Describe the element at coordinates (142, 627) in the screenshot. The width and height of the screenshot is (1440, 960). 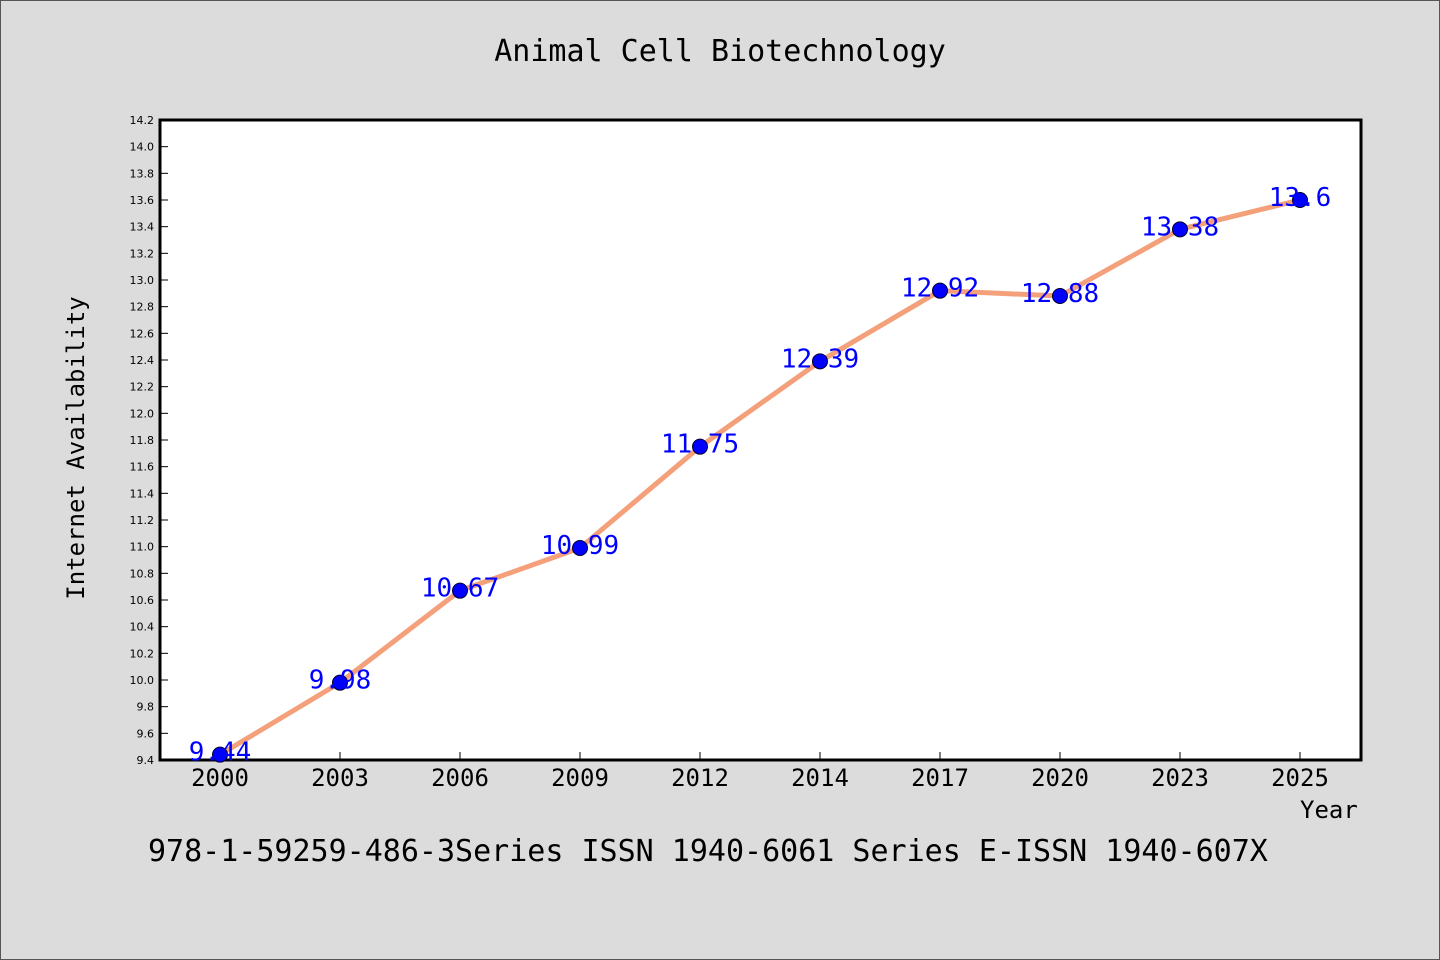
I see `y-tick-label: 10.4` at that location.